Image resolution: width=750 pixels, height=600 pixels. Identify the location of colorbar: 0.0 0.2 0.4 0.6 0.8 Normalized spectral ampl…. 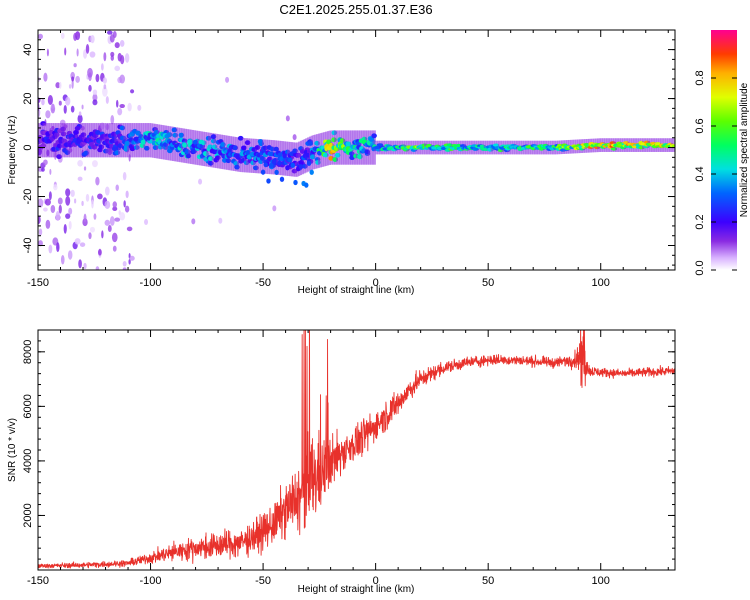
(722, 153).